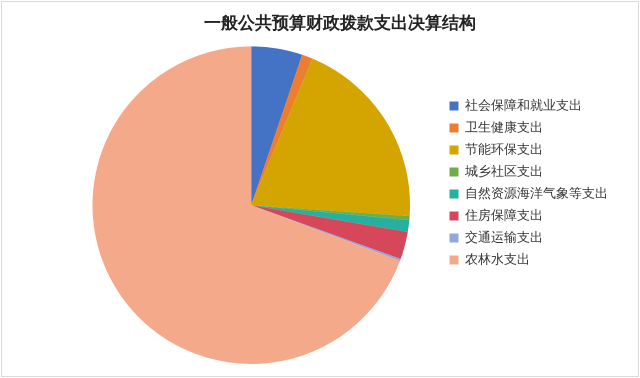 This screenshot has height=378, width=640. Describe the element at coordinates (536, 194) in the screenshot. I see `legend-label: 自然资源海洋气象等支出` at that location.